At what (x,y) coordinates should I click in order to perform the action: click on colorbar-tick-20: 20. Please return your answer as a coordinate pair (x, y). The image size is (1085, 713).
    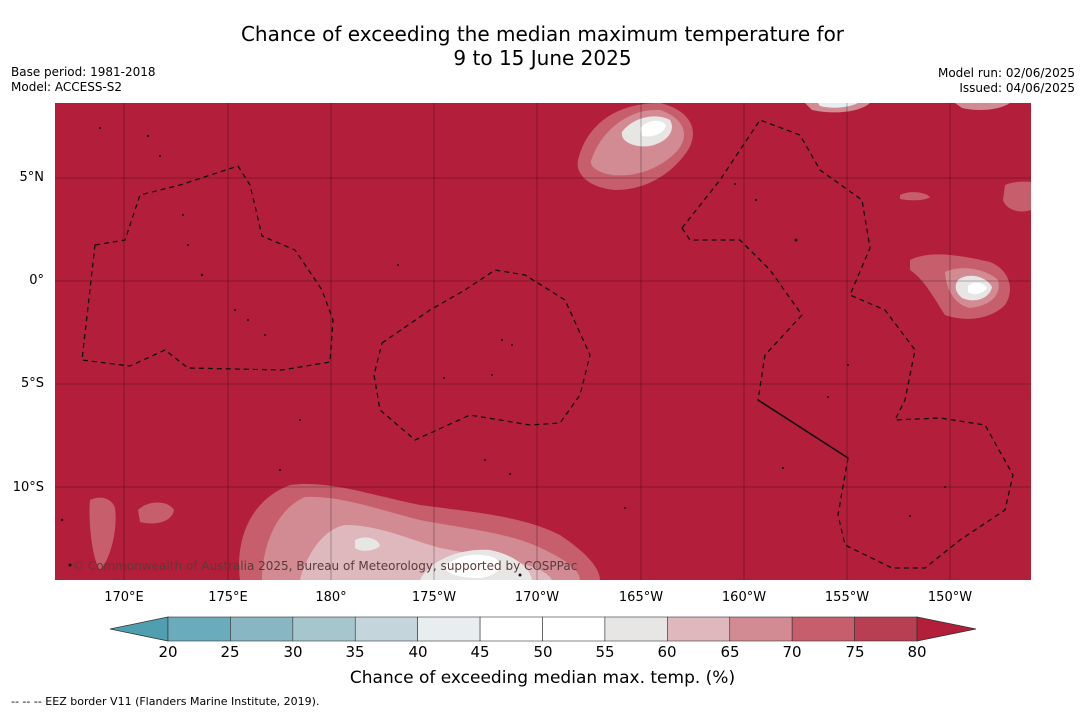
    Looking at the image, I should click on (168, 652).